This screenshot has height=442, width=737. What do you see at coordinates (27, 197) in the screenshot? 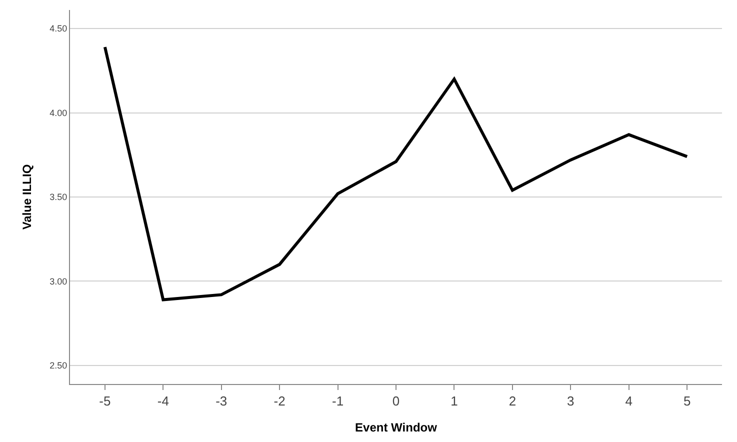
I see `y-axis-title: Value ILLIQ` at bounding box center [27, 197].